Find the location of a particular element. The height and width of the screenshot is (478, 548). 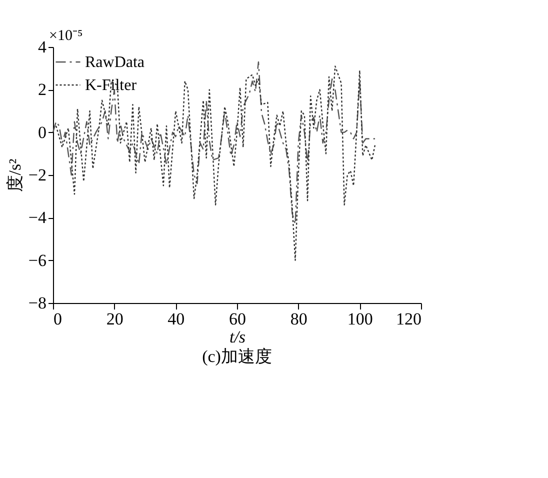

x-axis-title: t/s is located at coordinates (237, 337).